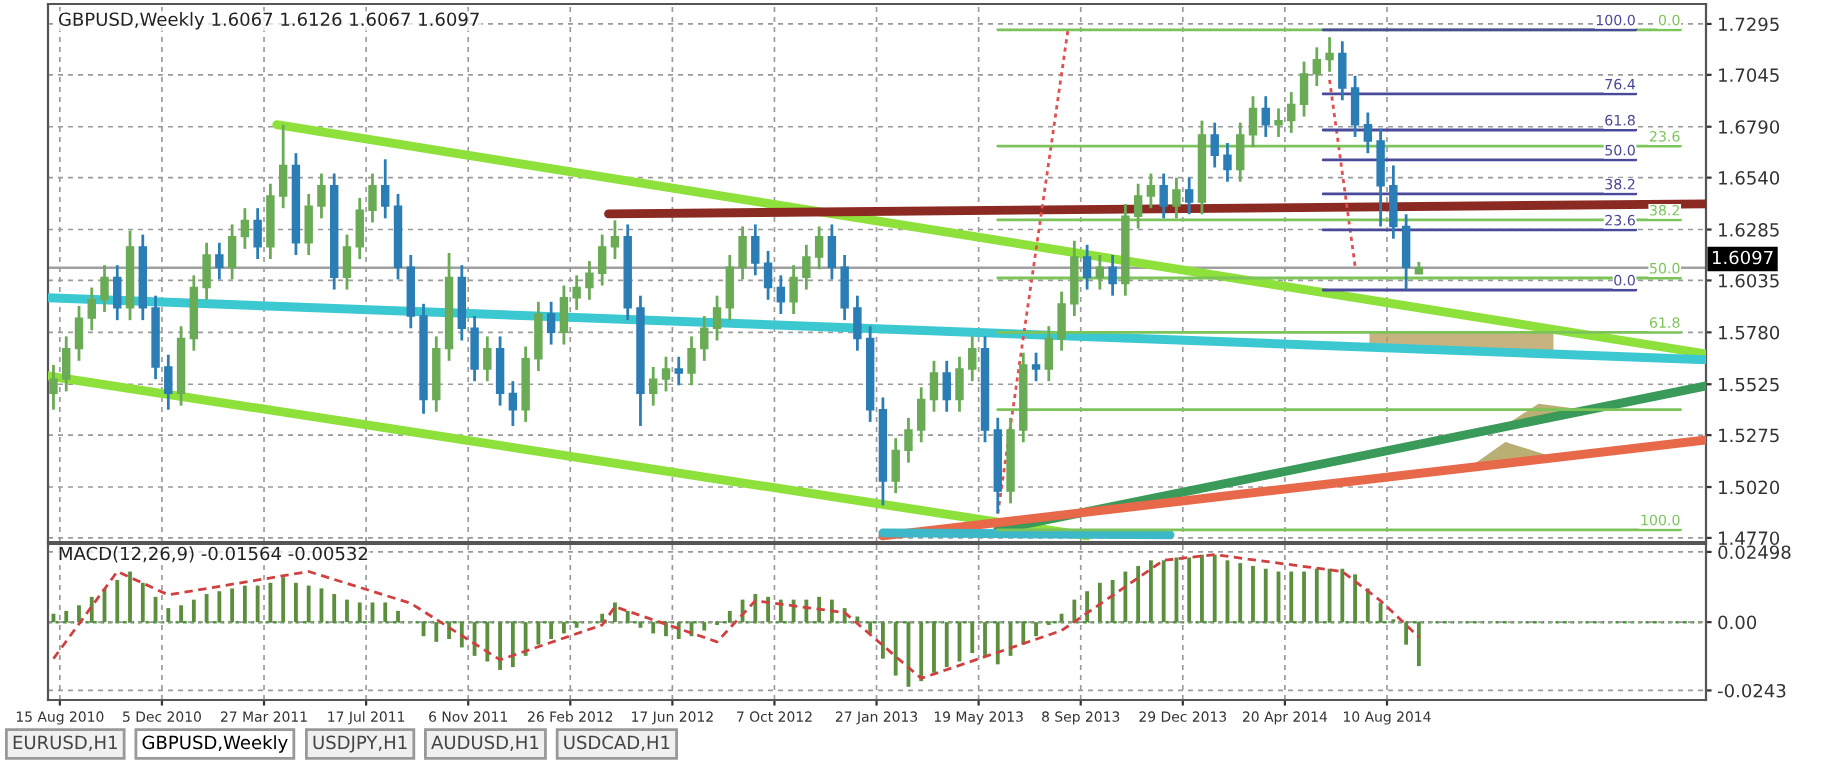  What do you see at coordinates (1749, 538) in the screenshot?
I see `y-tick-label: 1.4770` at bounding box center [1749, 538].